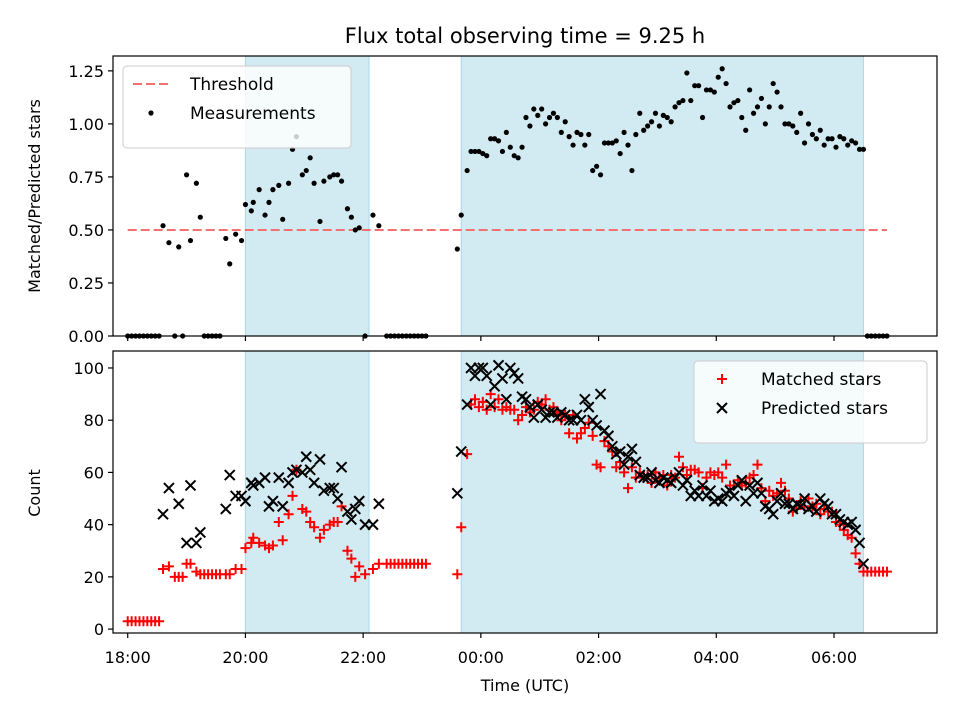 This screenshot has width=960, height=720. Describe the element at coordinates (99, 629) in the screenshot. I see `bottom-y-tick-label: 0` at that location.